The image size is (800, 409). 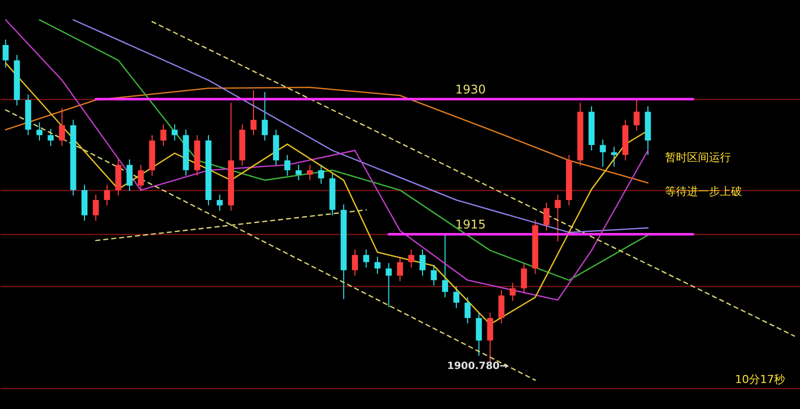 What do you see at coordinates (477, 366) in the screenshot?
I see `annotation: 1900.780→` at bounding box center [477, 366].